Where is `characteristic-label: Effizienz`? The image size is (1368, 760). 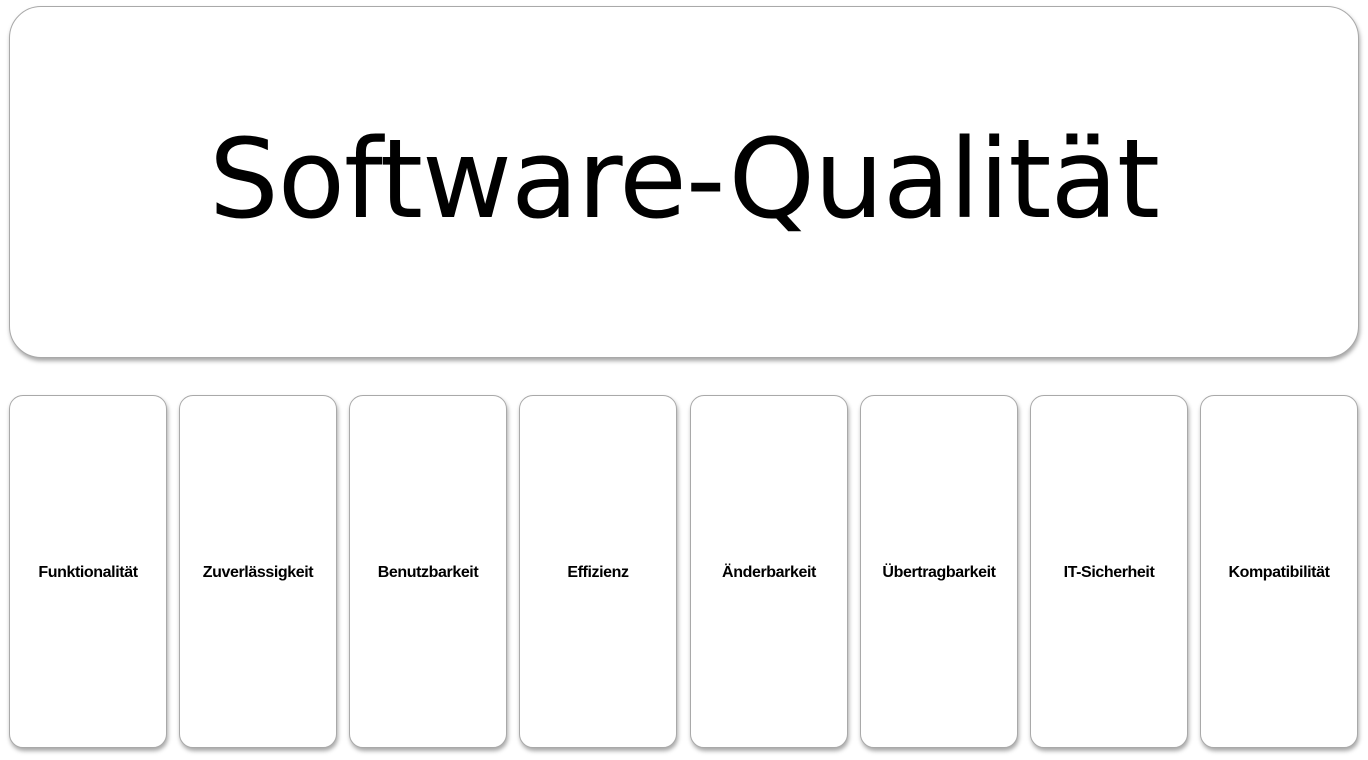 characteristic-label: Effizienz is located at coordinates (598, 572).